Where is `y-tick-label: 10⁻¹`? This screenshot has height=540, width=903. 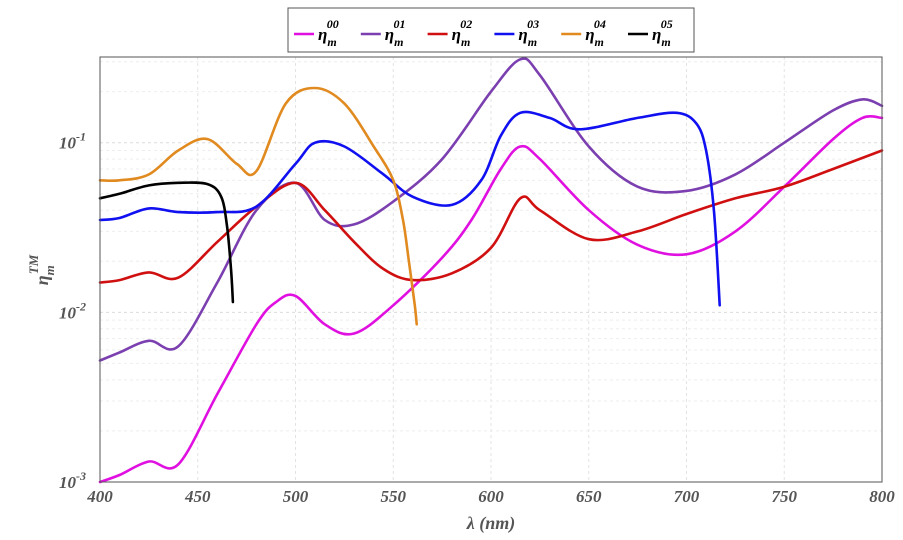 y-tick-label: 10⁻¹ is located at coordinates (72, 141).